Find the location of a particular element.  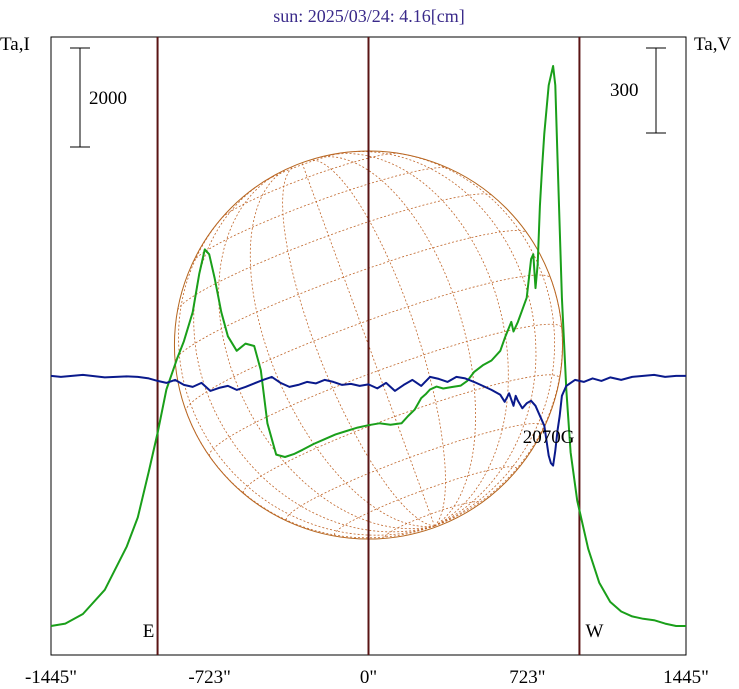

intensity-scale-label: 2000 is located at coordinates (108, 98).